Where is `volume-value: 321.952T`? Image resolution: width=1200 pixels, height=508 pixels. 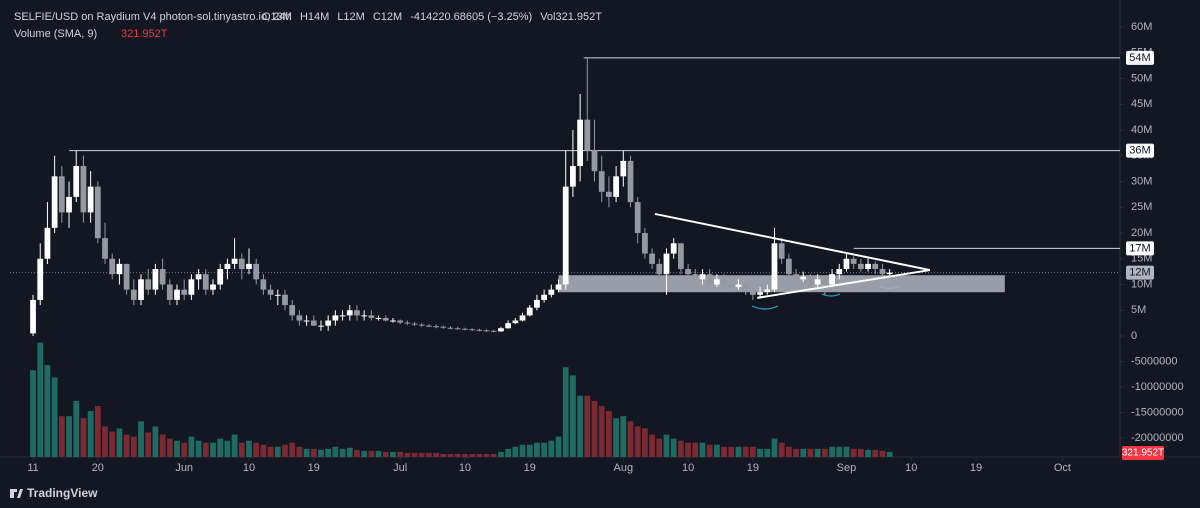
volume-value: 321.952T is located at coordinates (144, 34).